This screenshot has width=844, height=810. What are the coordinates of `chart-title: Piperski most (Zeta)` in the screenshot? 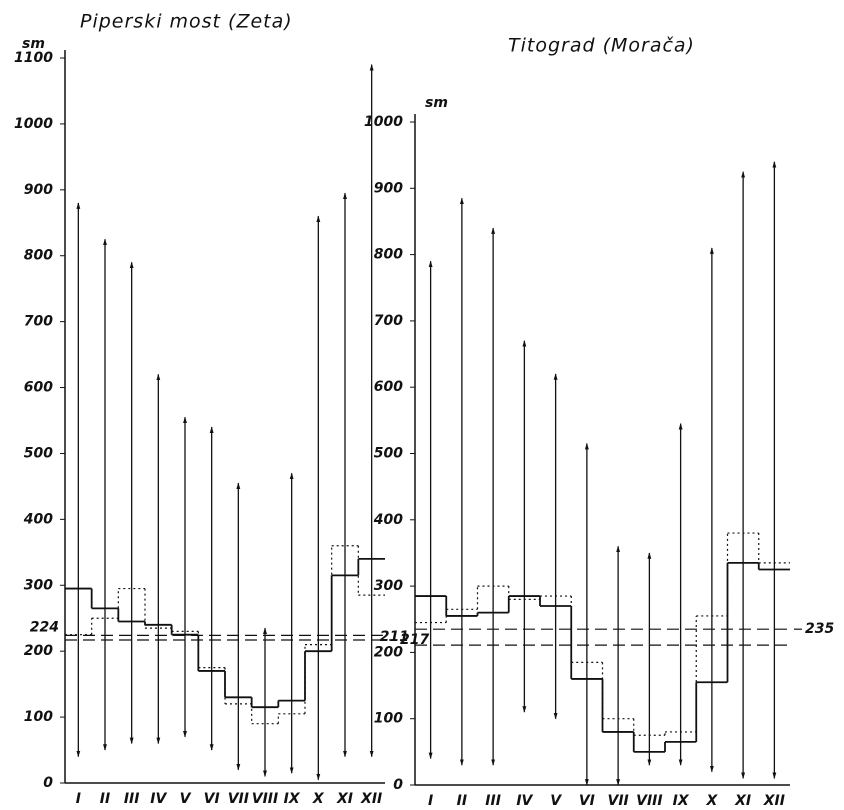 It's located at (186, 22).